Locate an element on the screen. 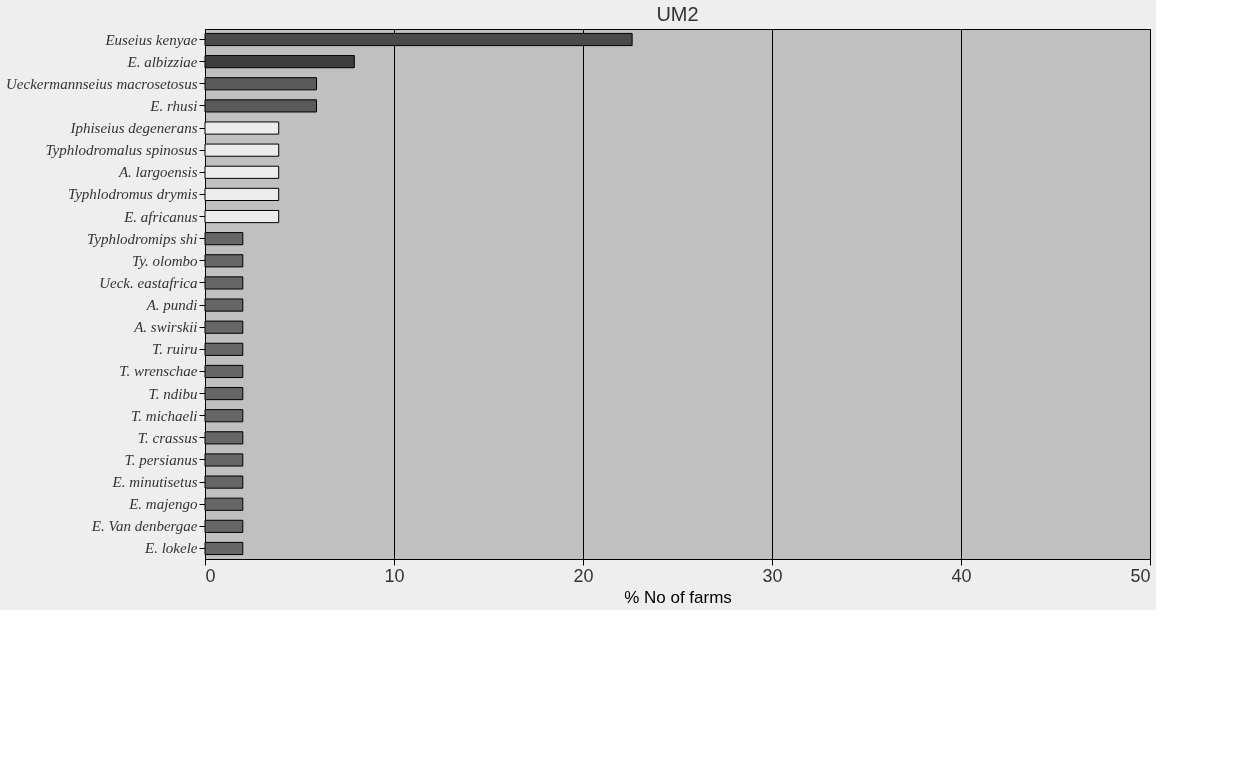 The width and height of the screenshot is (1259, 768). y-tick-label: T. michaeli is located at coordinates (164, 415).